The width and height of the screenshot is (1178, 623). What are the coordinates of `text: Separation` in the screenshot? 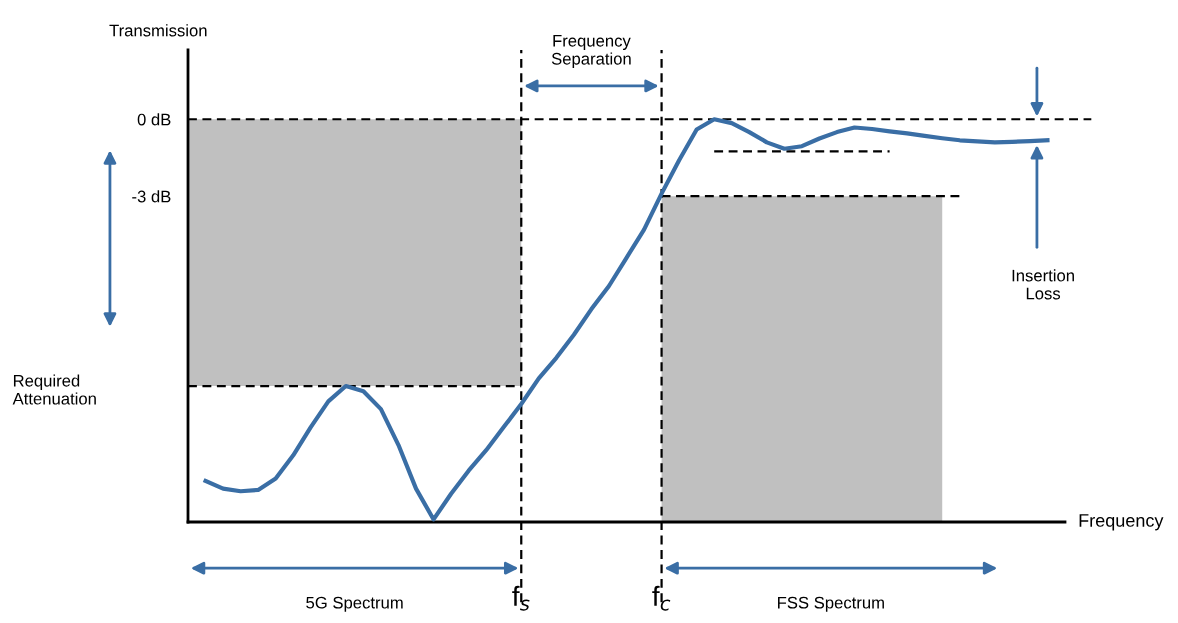 It's located at (591, 60).